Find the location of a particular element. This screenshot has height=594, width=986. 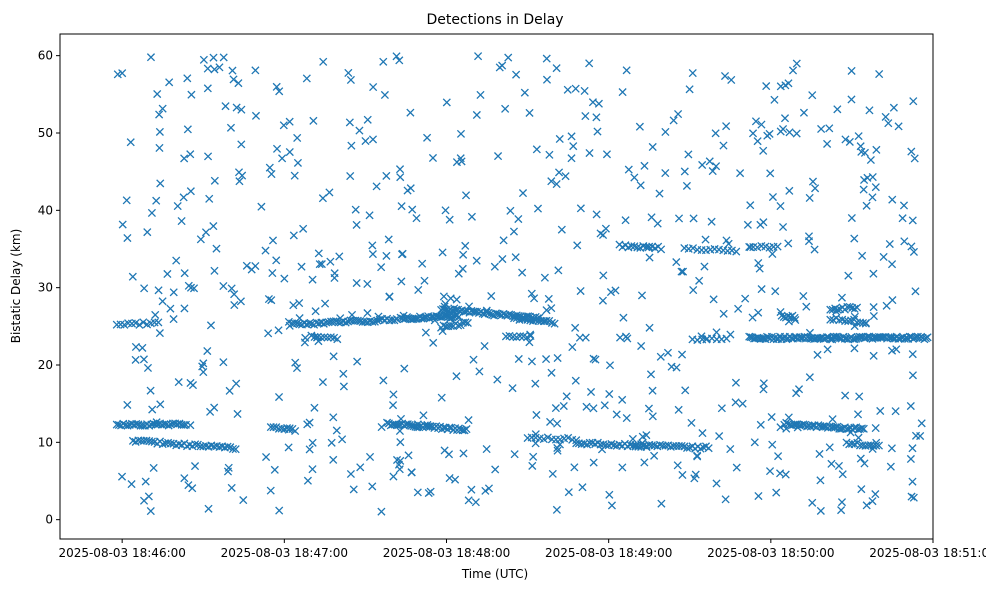

x-axis-label: Time (UTC) is located at coordinates (494, 574).